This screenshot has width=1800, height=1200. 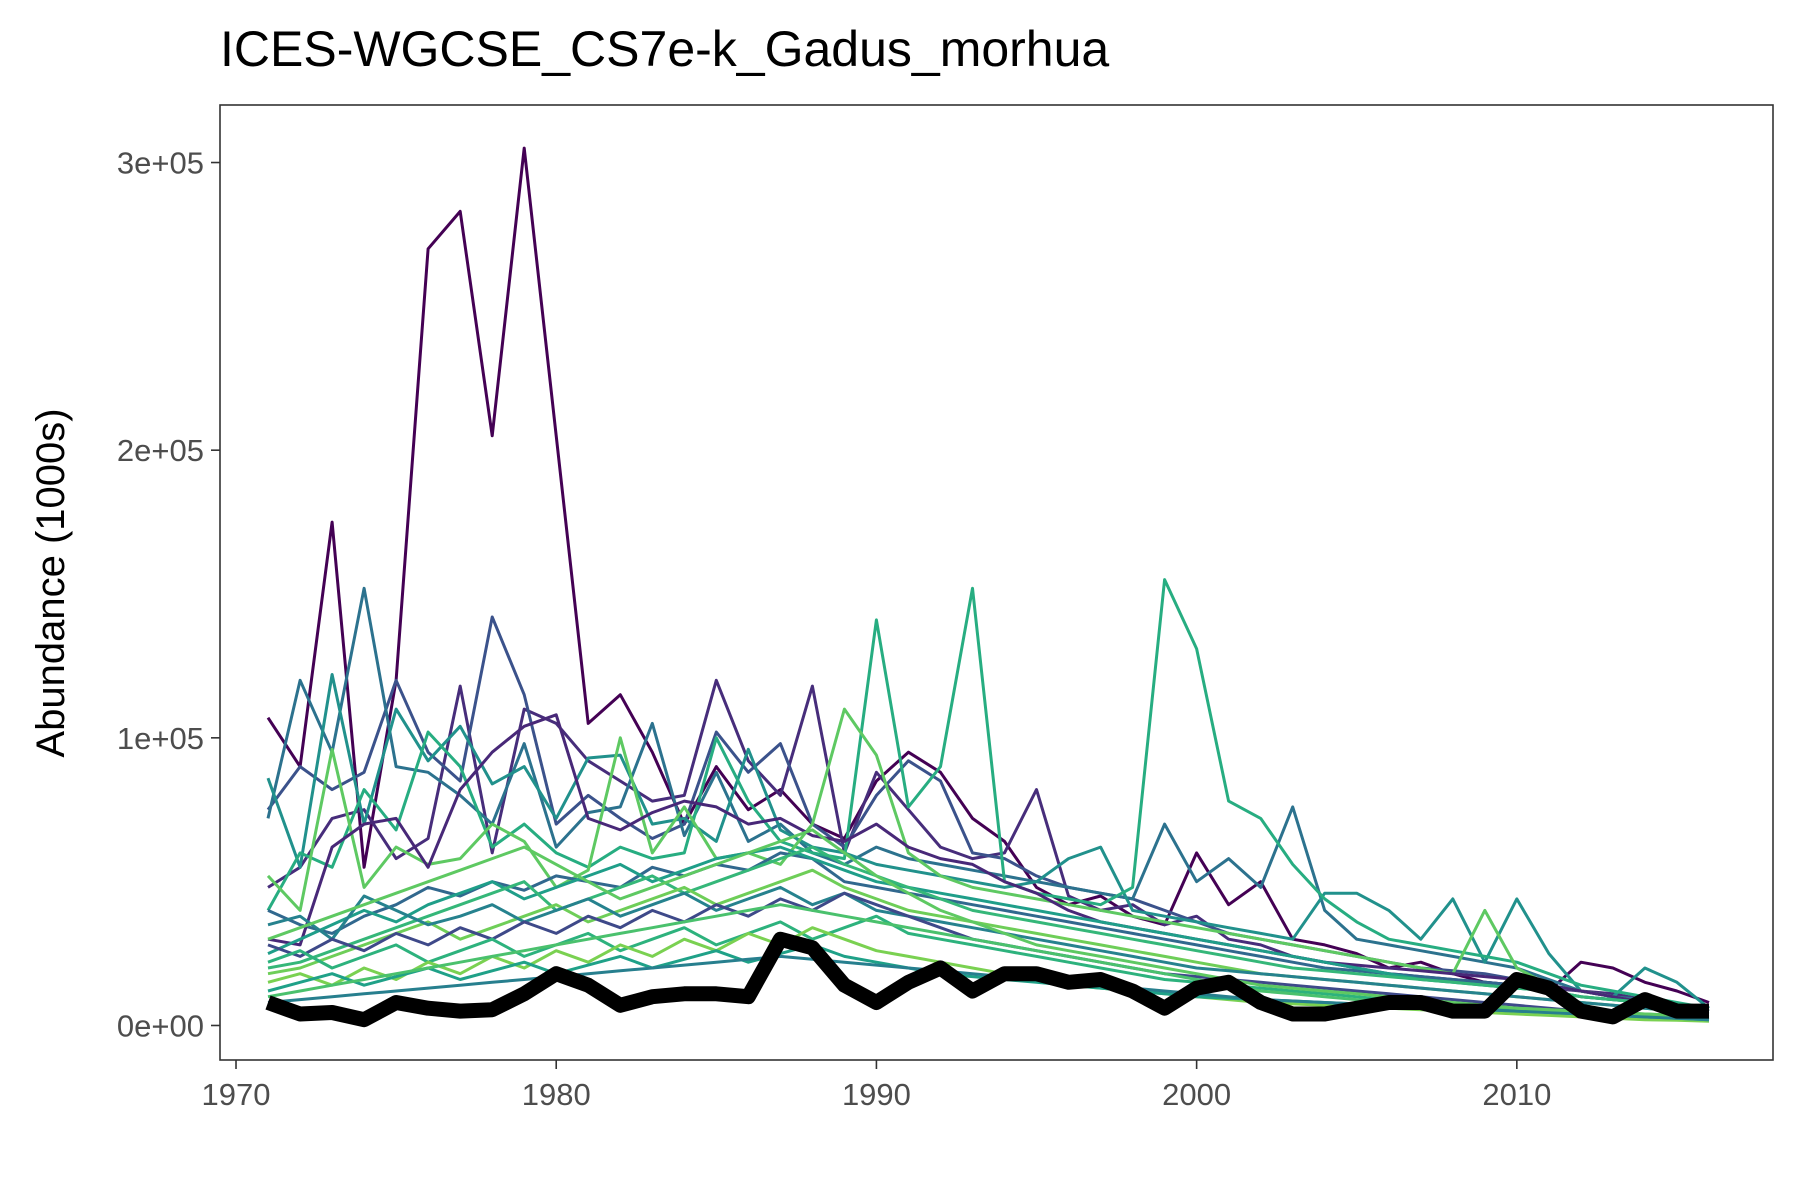 What do you see at coordinates (1516, 1094) in the screenshot?
I see `x-tick-label: 2010` at bounding box center [1516, 1094].